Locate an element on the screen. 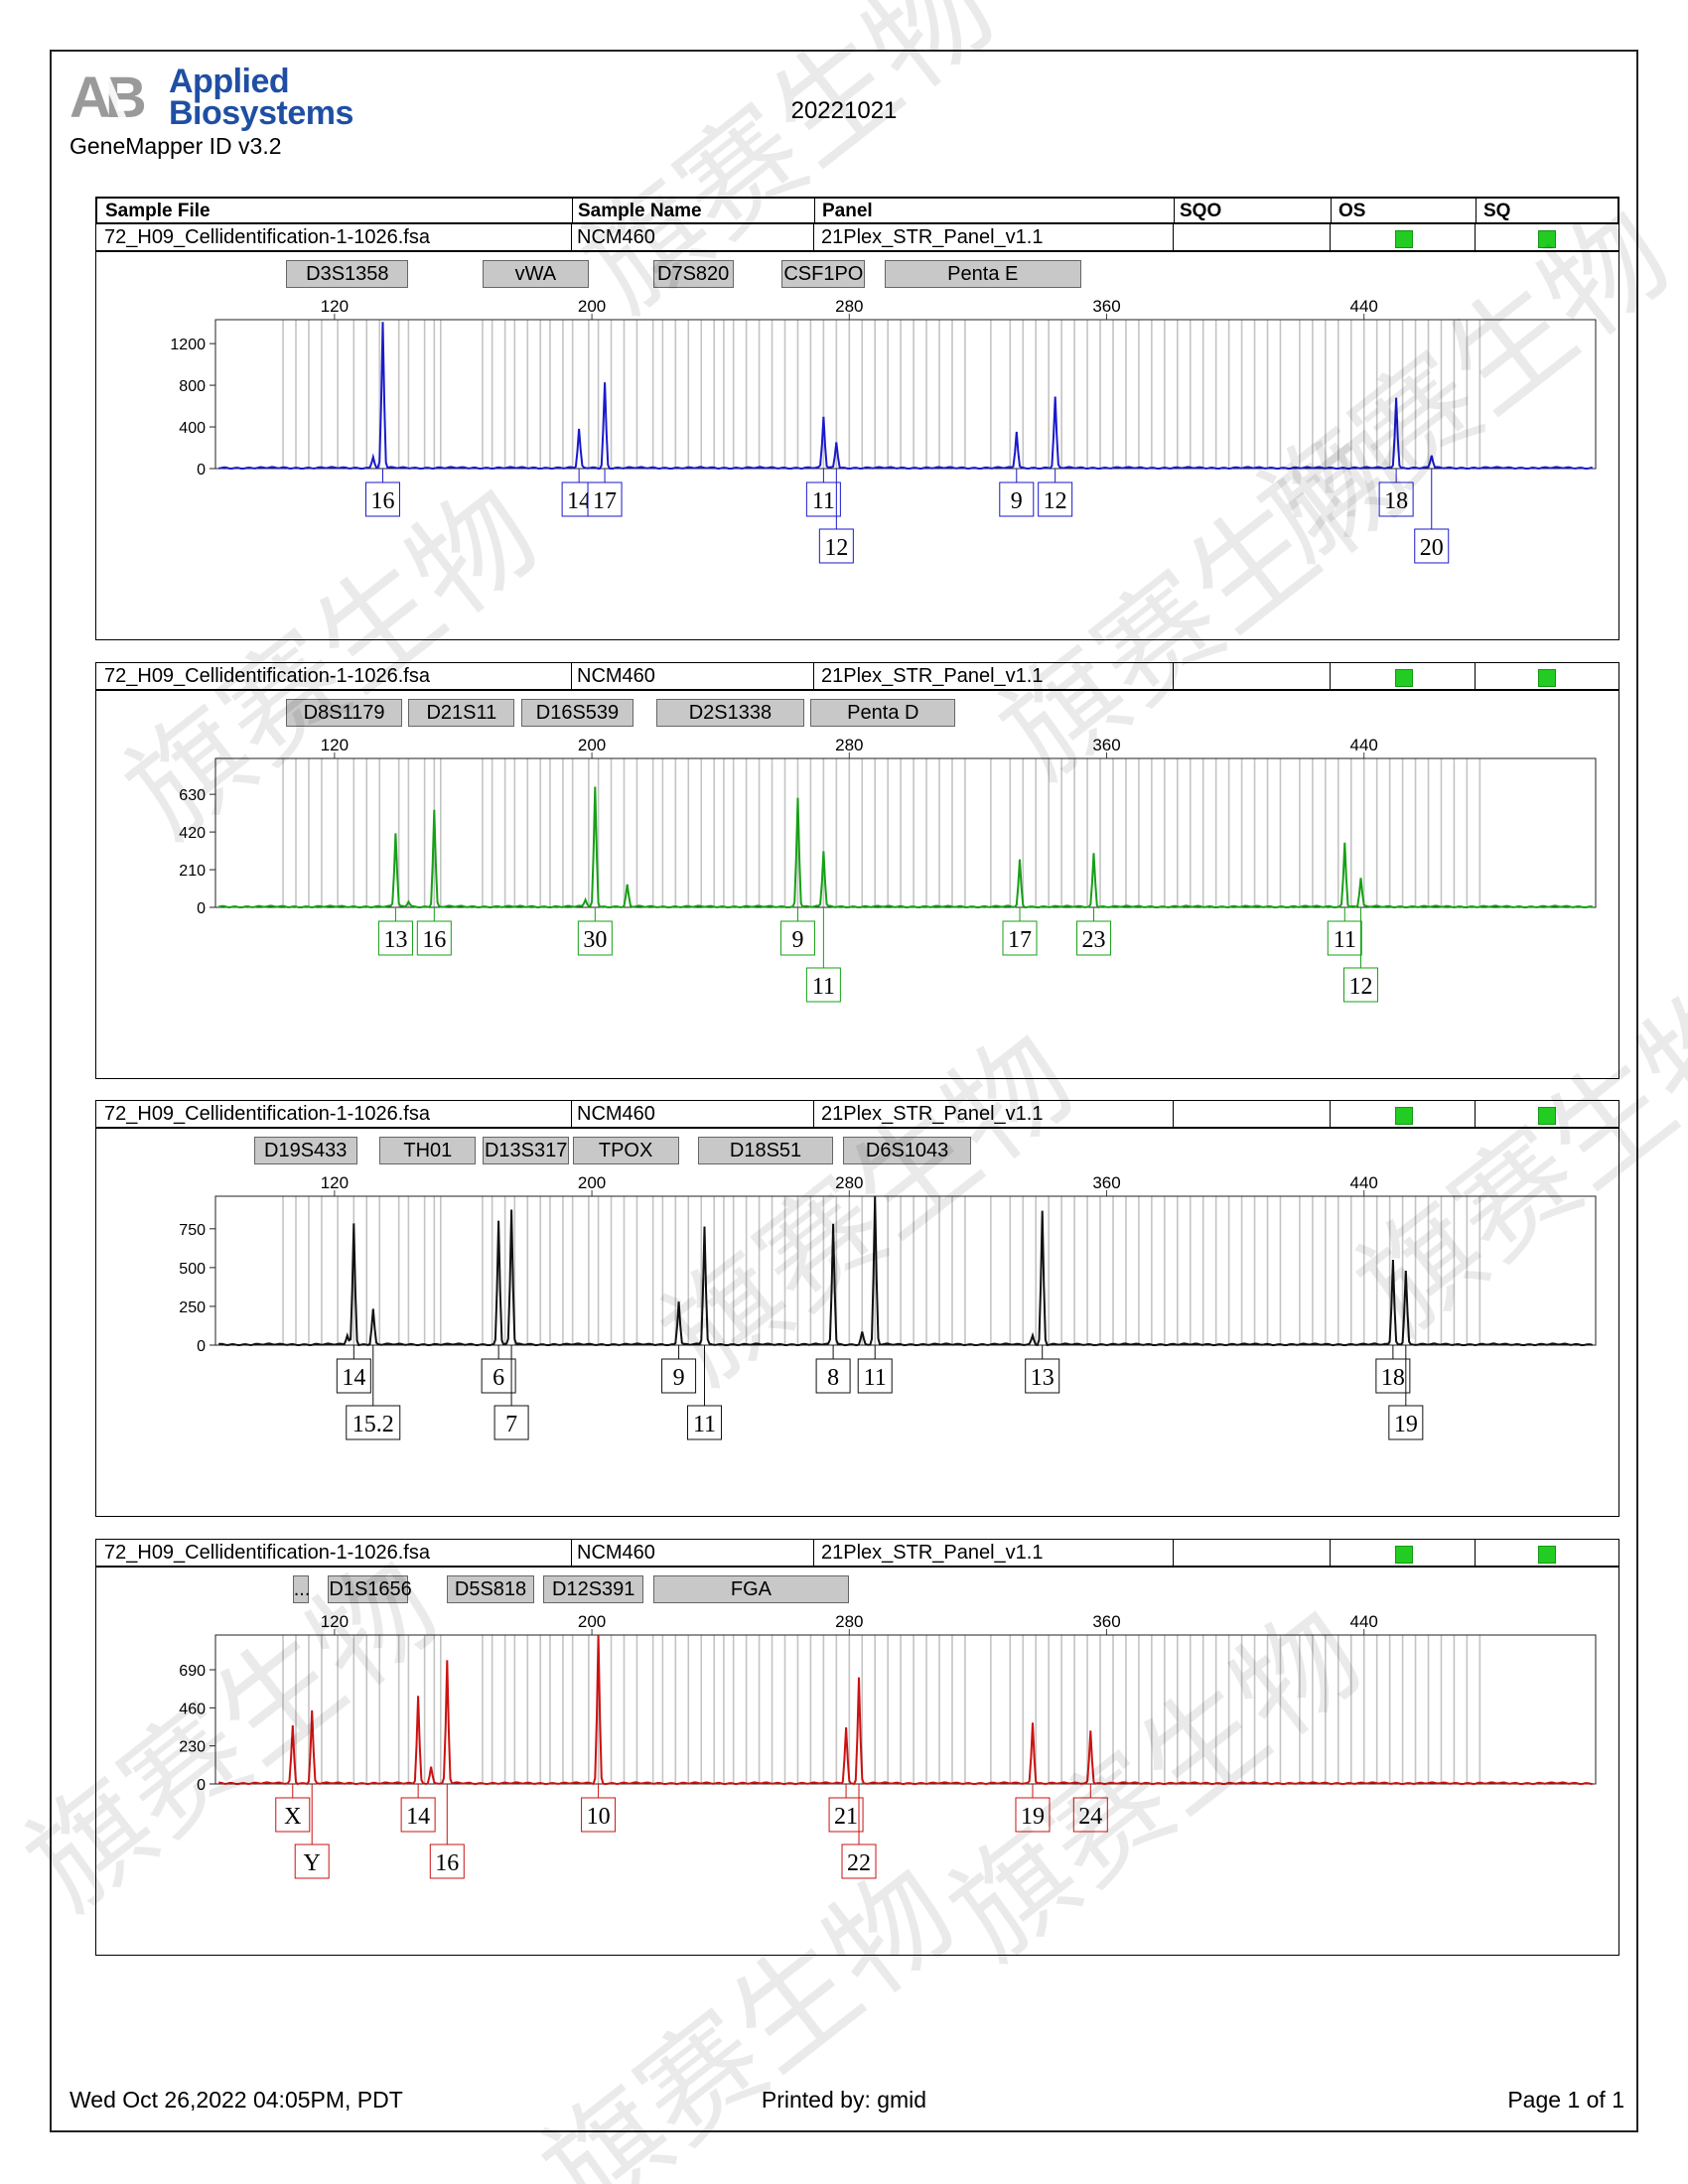 Image resolution: width=1688 pixels, height=2184 pixels. col-panel: Panel is located at coordinates (847, 211).